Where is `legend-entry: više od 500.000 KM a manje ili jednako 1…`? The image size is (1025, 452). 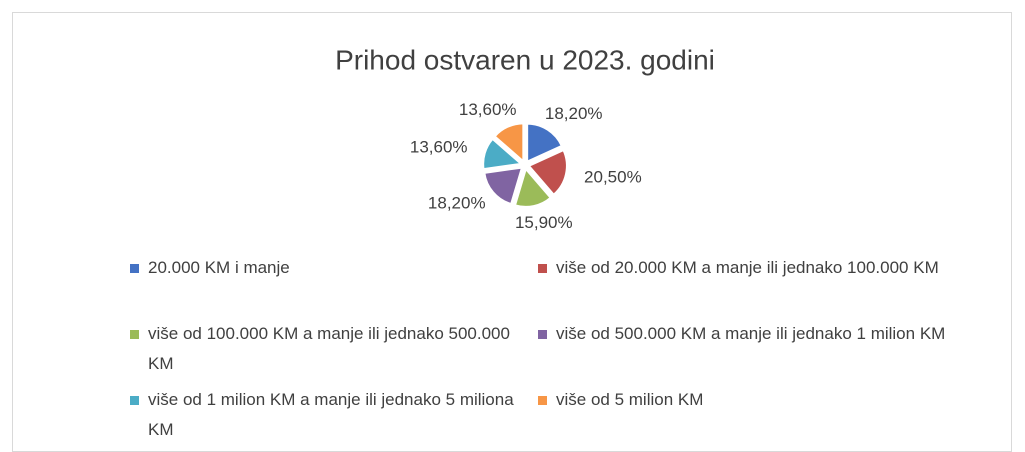
legend-entry: više od 500.000 KM a manje ili jednako 1… is located at coordinates (742, 334).